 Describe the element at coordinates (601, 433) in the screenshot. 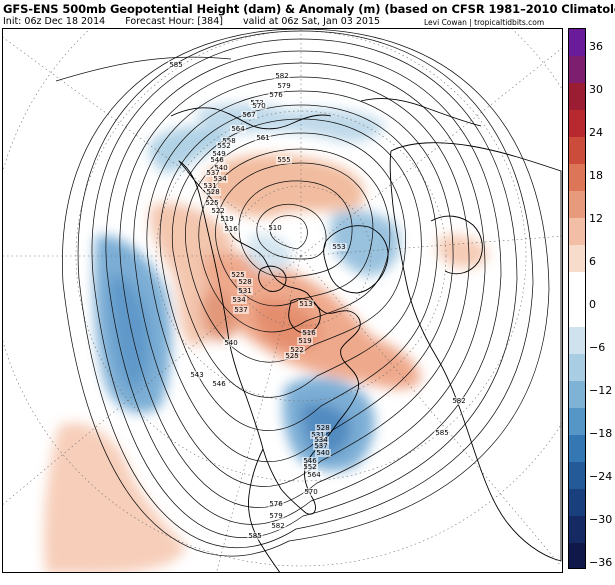

I see `colorbar-tick-label: −18` at that location.